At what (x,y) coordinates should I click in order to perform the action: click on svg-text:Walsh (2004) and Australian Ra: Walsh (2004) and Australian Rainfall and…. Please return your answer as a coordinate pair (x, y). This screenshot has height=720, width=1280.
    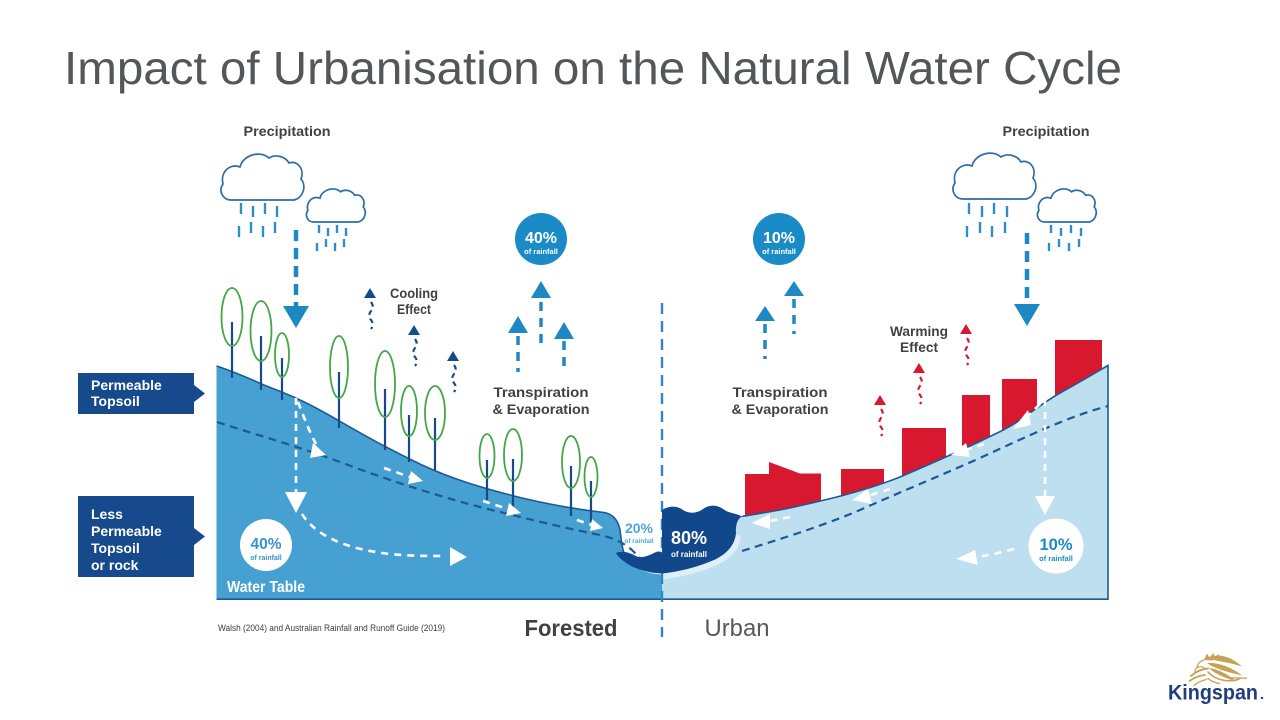
    Looking at the image, I should click on (331, 628).